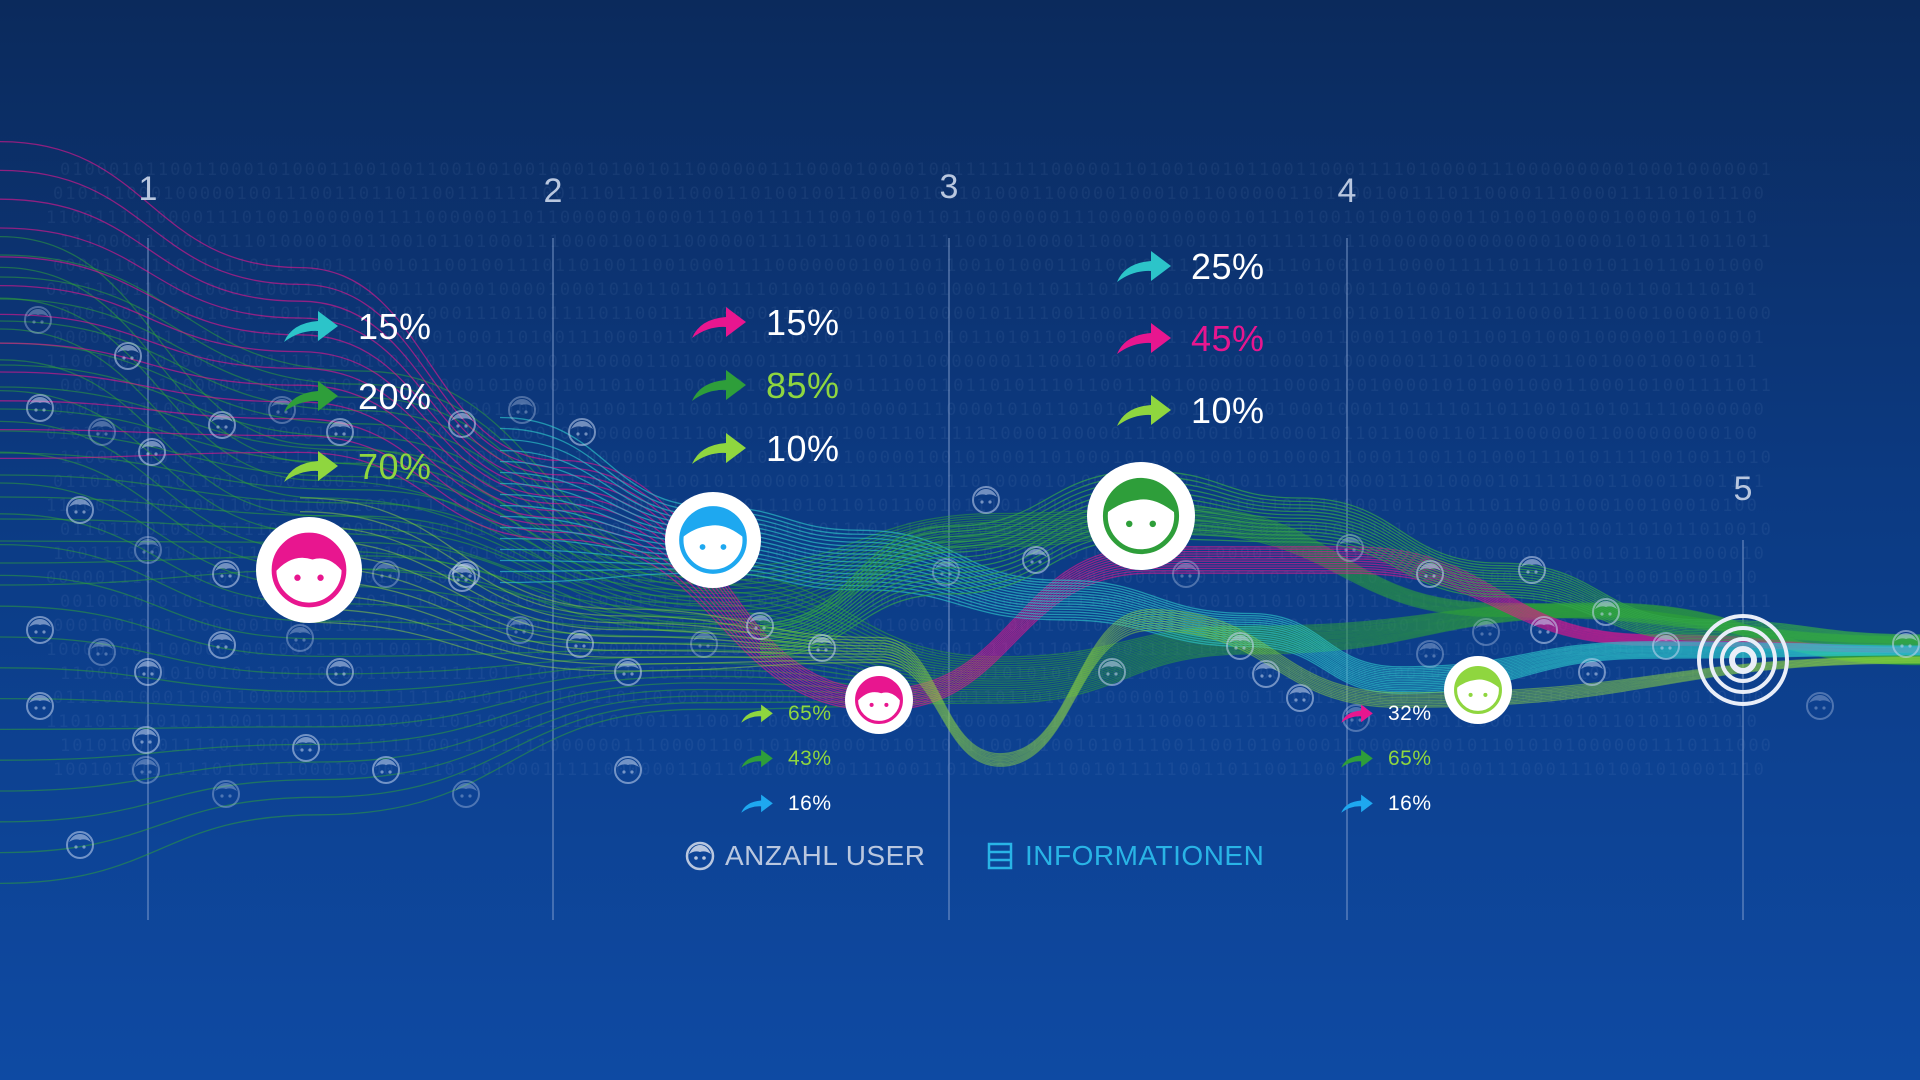 The width and height of the screenshot is (1920, 1080). I want to click on percentage-row: 20%, so click(357, 397).